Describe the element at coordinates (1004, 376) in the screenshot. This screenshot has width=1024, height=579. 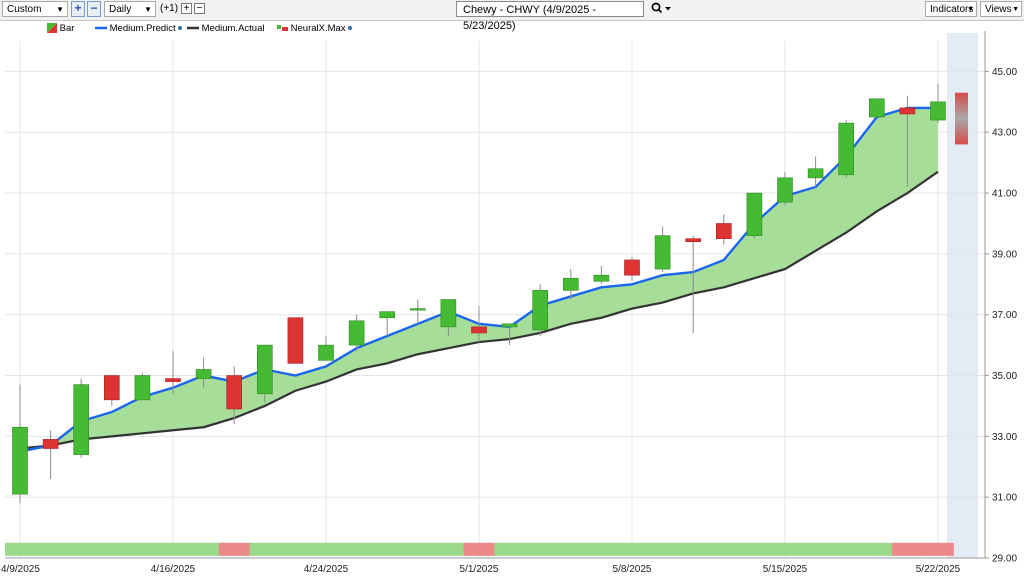
I see `y-tick-label: 35.00` at that location.